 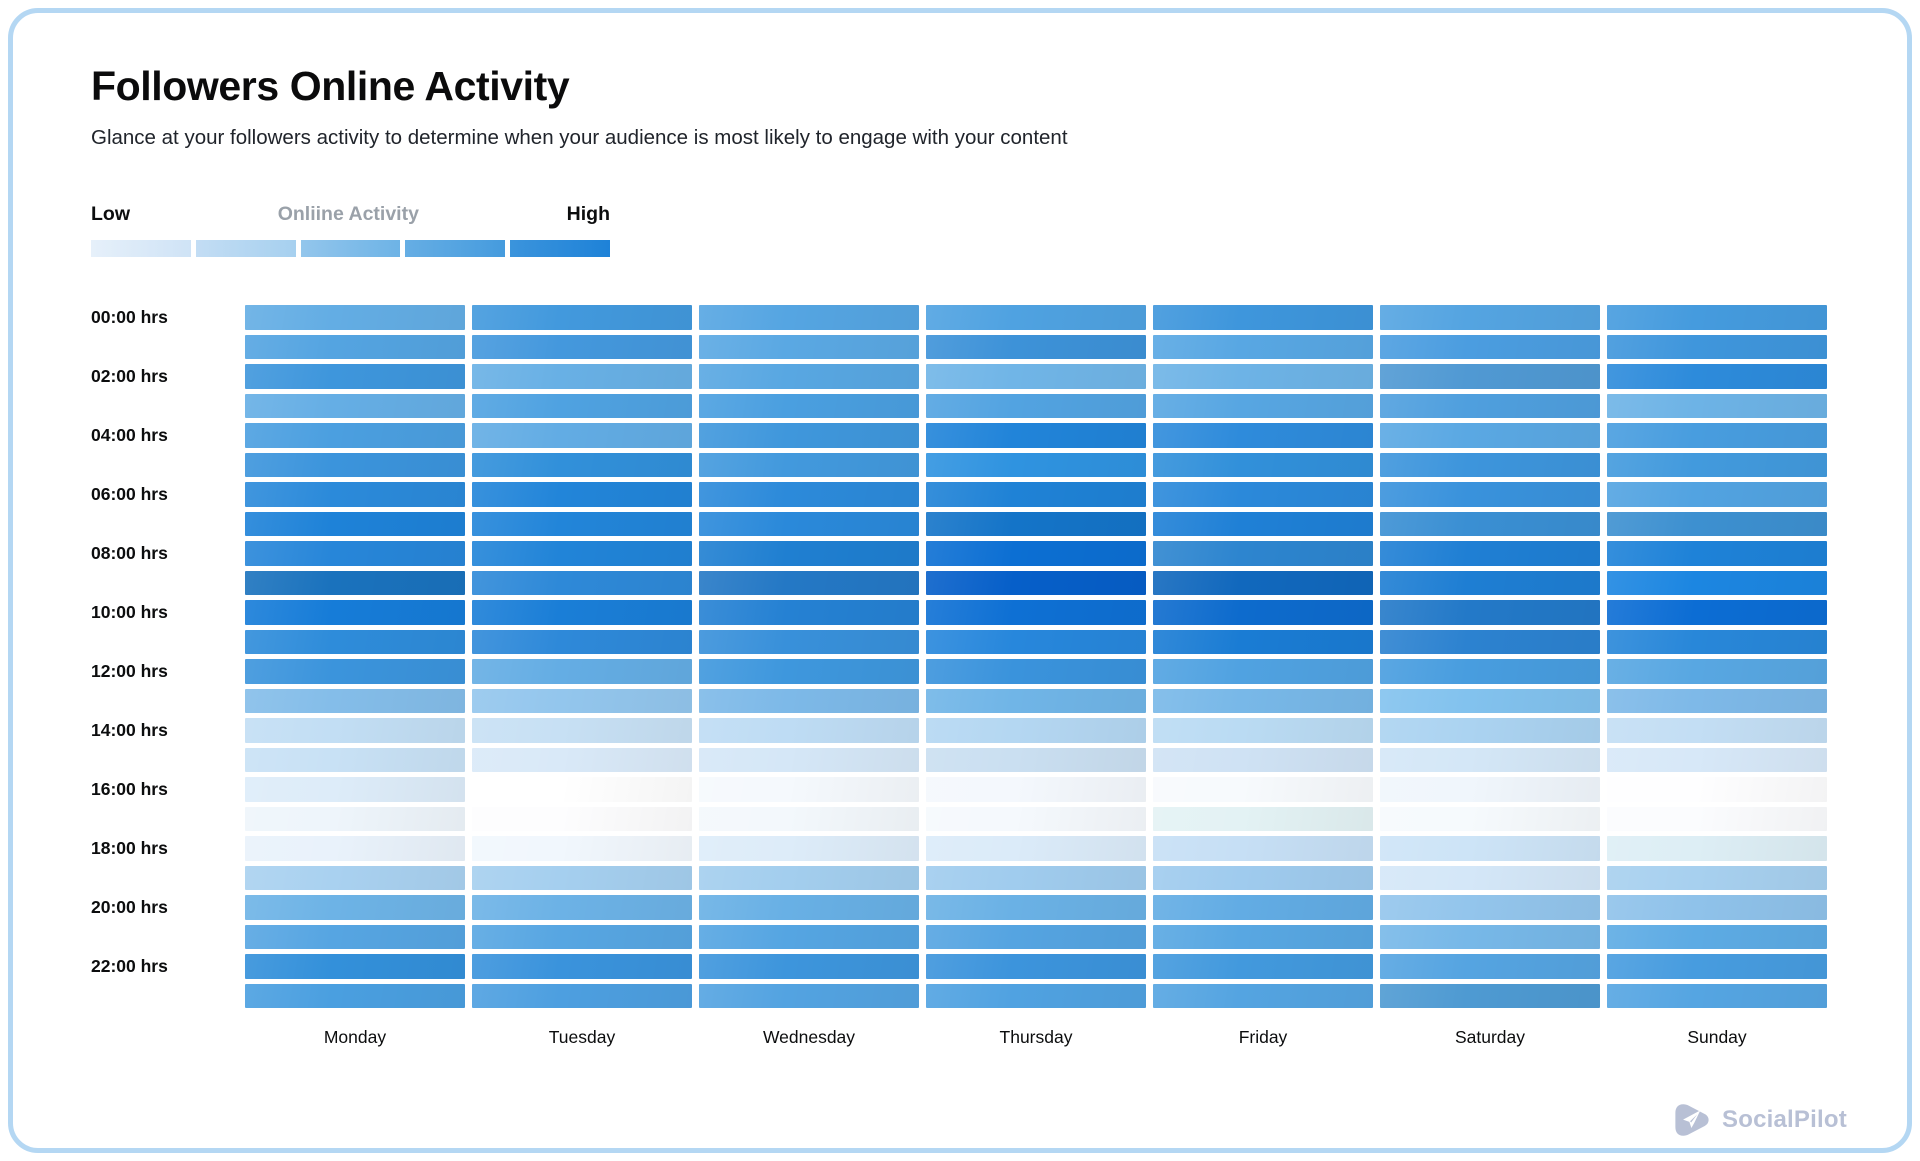 What do you see at coordinates (809, 553) in the screenshot?
I see `heatmap-cell-wednesday-h08` at bounding box center [809, 553].